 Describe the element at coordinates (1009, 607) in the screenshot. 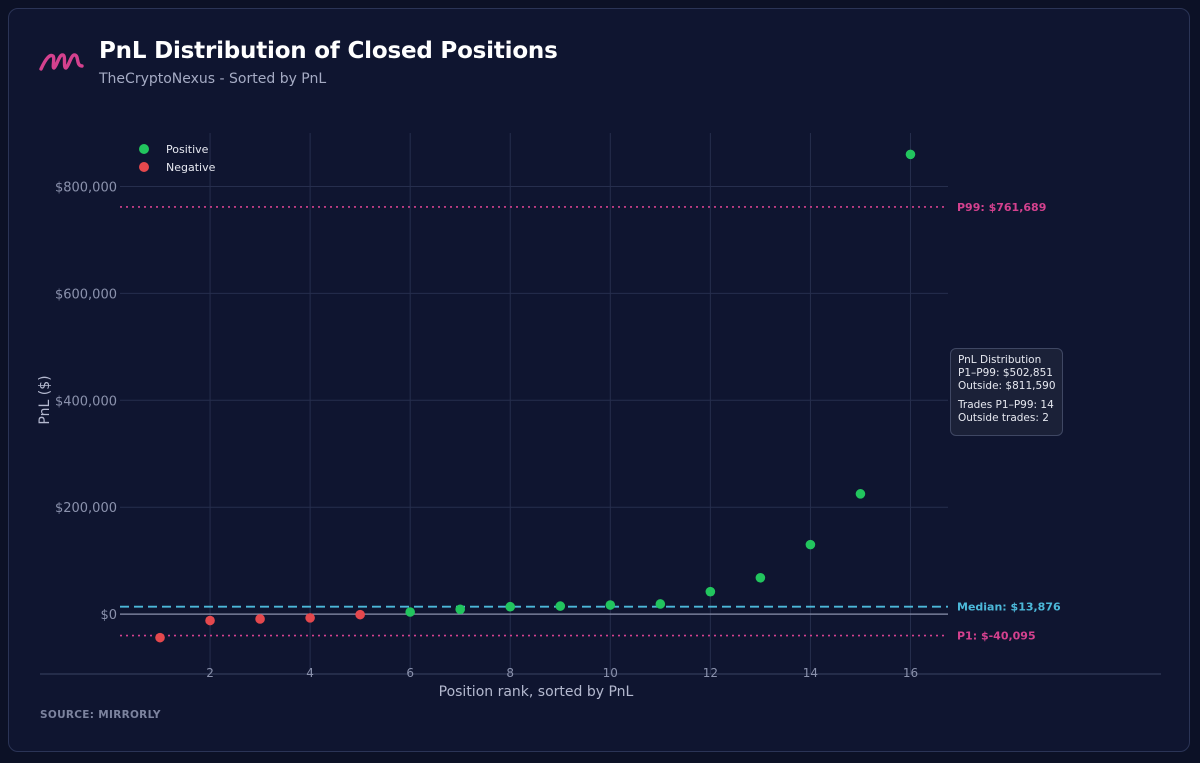

I see `reference-line-label: Median: $13,876` at that location.